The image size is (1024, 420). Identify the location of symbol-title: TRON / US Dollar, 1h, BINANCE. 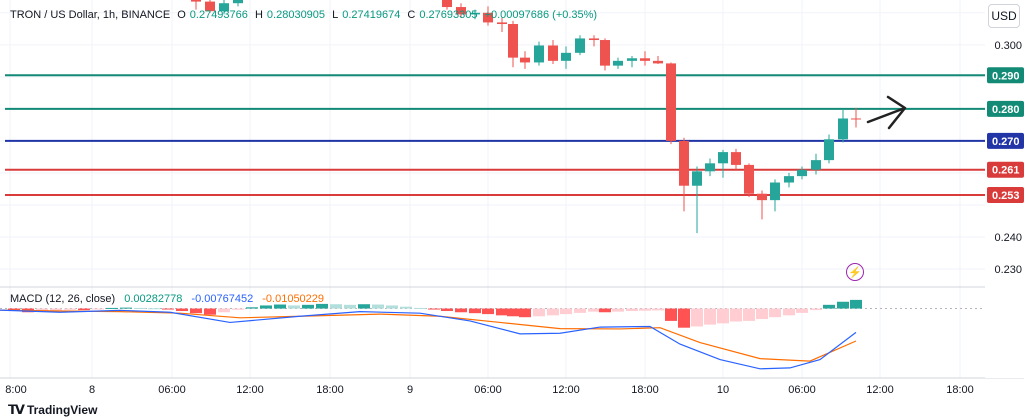
(90, 15).